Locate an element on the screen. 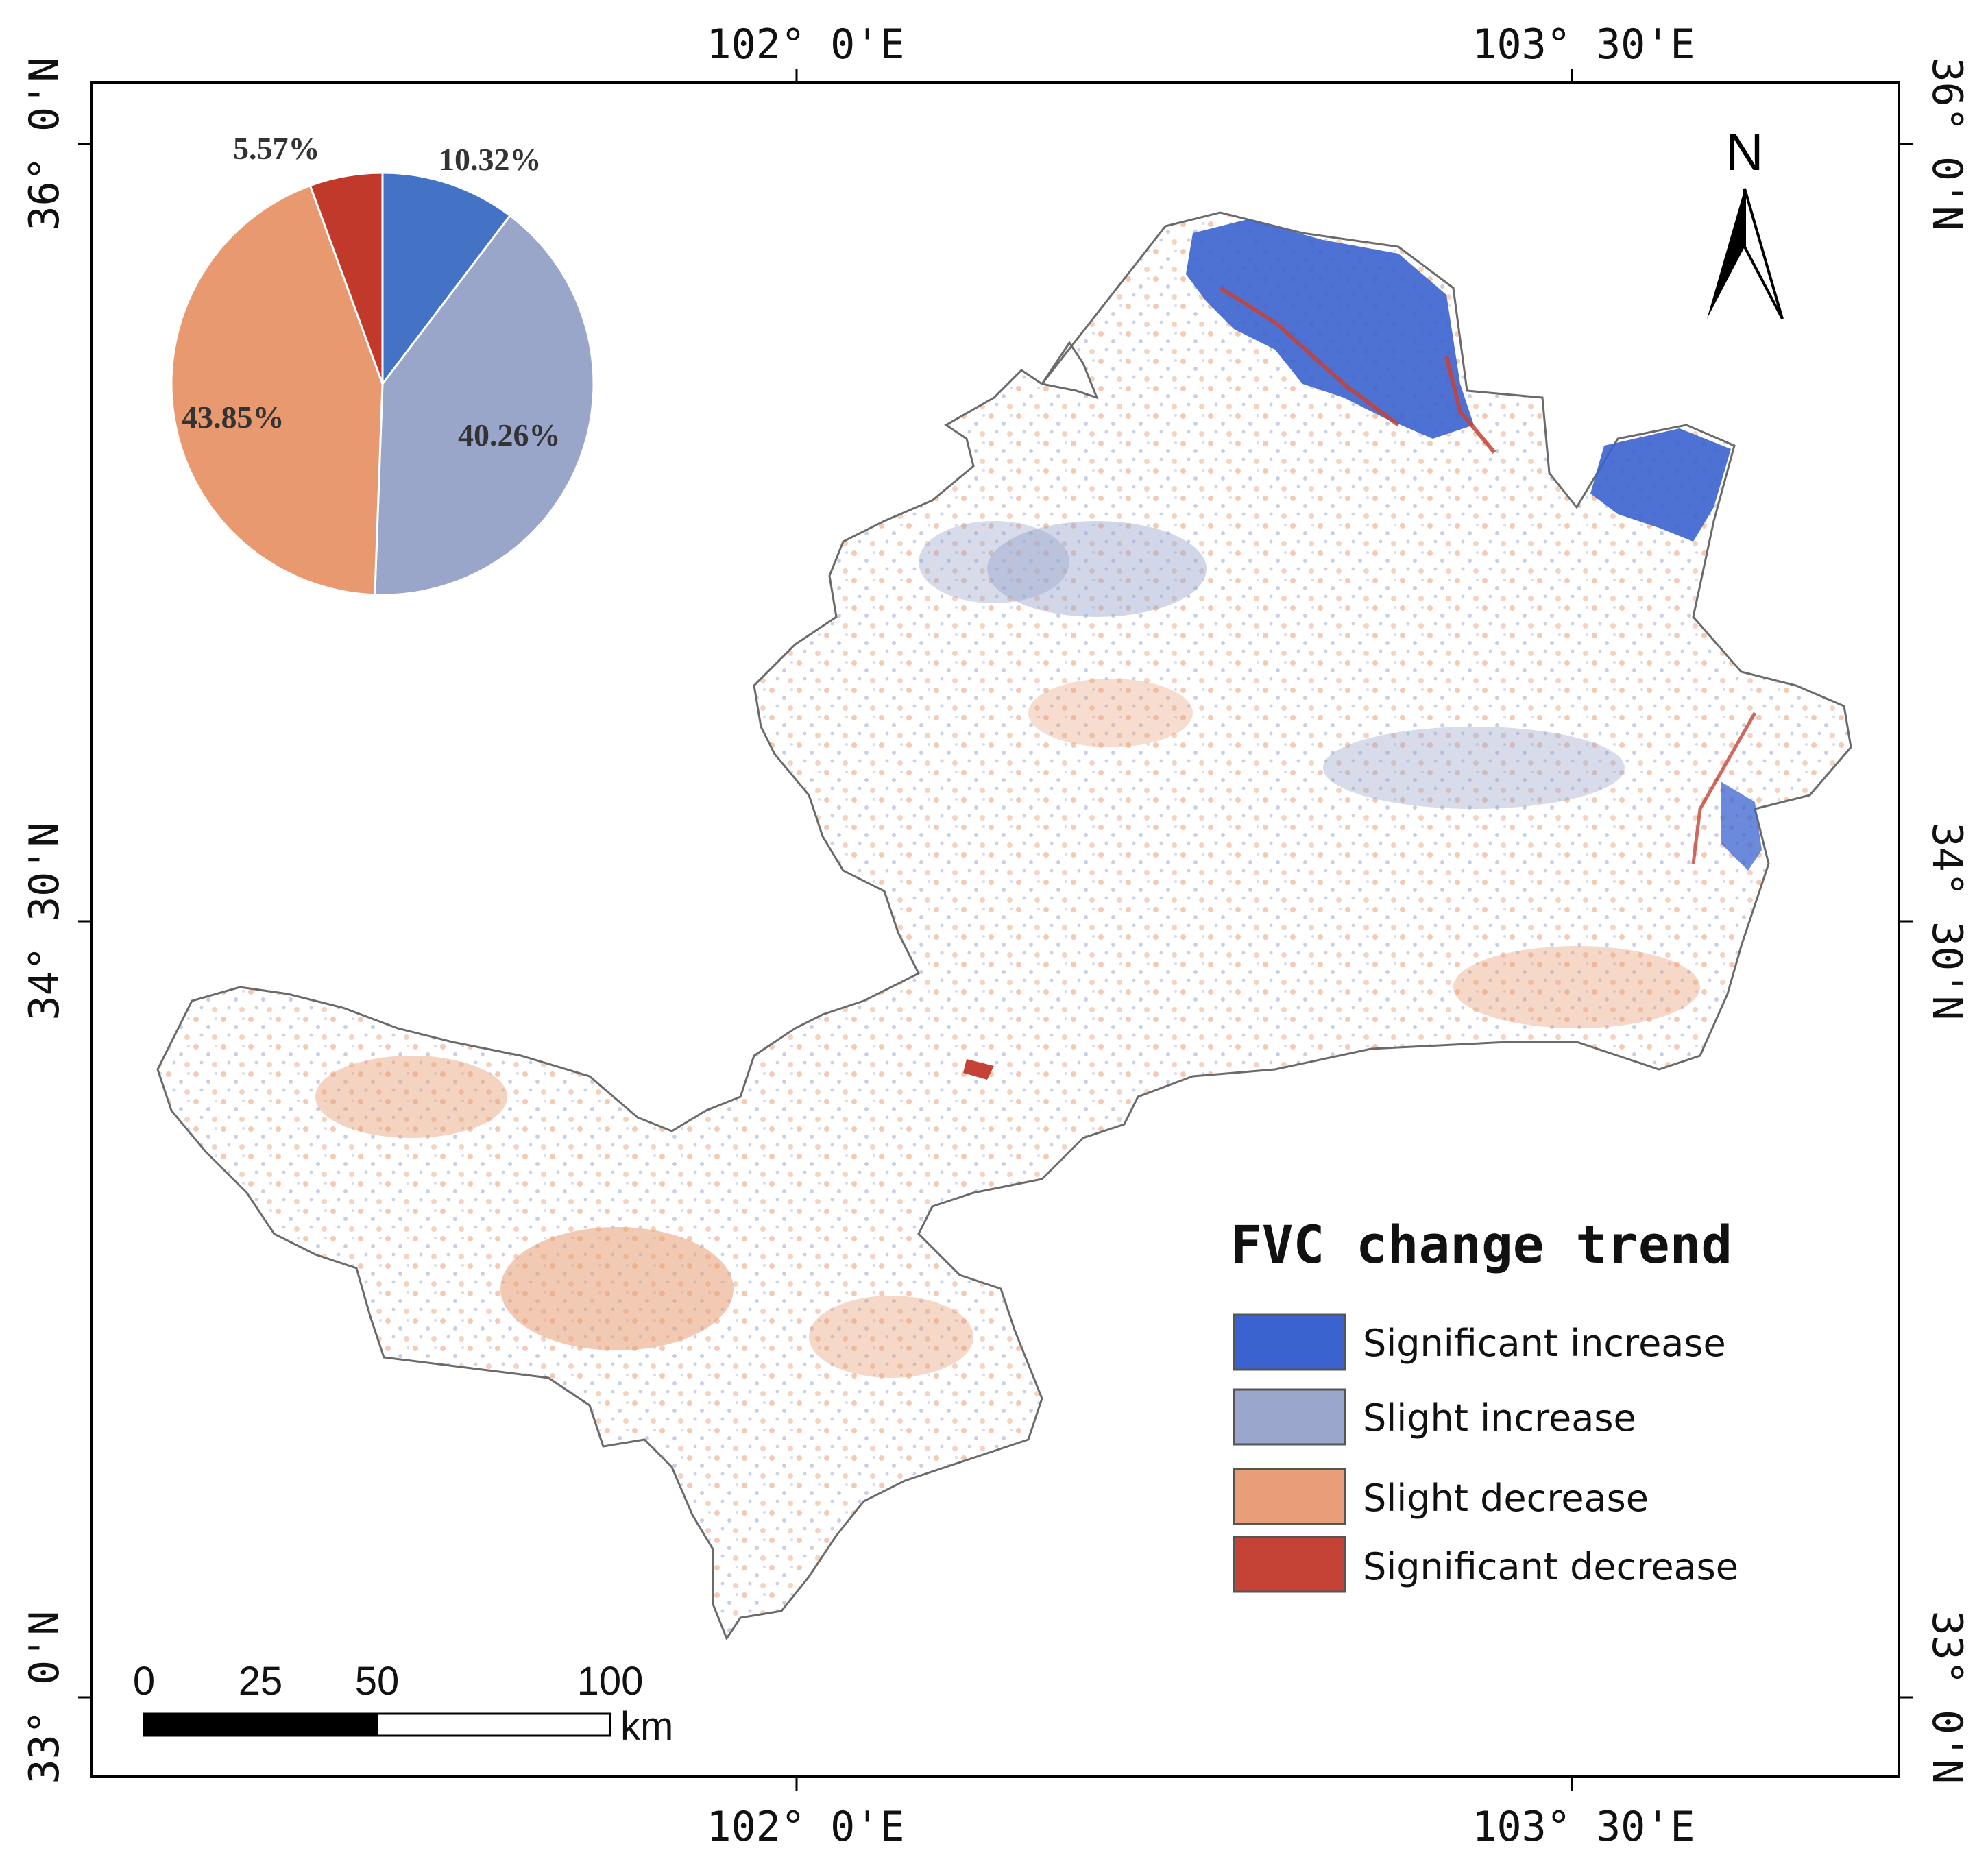 This screenshot has height=1868, width=1988. legend-title: FVC change trend is located at coordinates (1481, 1244).